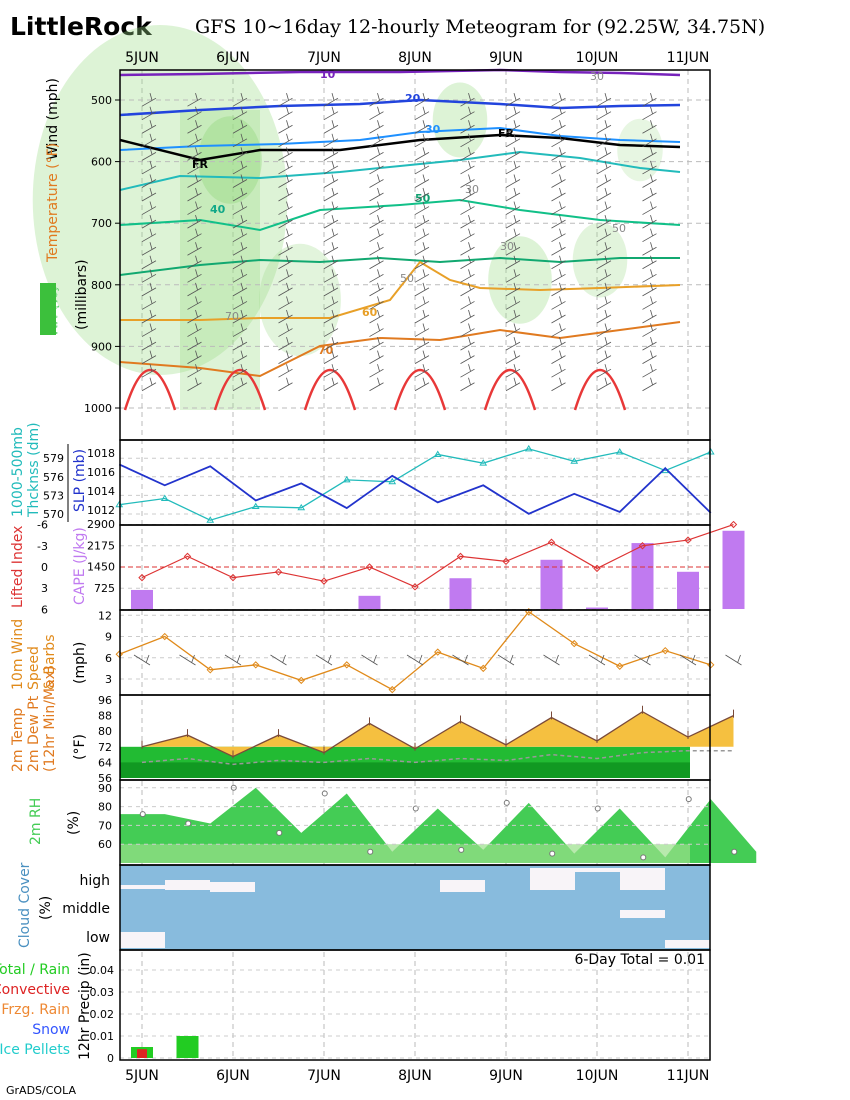  What do you see at coordinates (101, 567) in the screenshot?
I see `cape-tick-label: 1450` at bounding box center [101, 567].